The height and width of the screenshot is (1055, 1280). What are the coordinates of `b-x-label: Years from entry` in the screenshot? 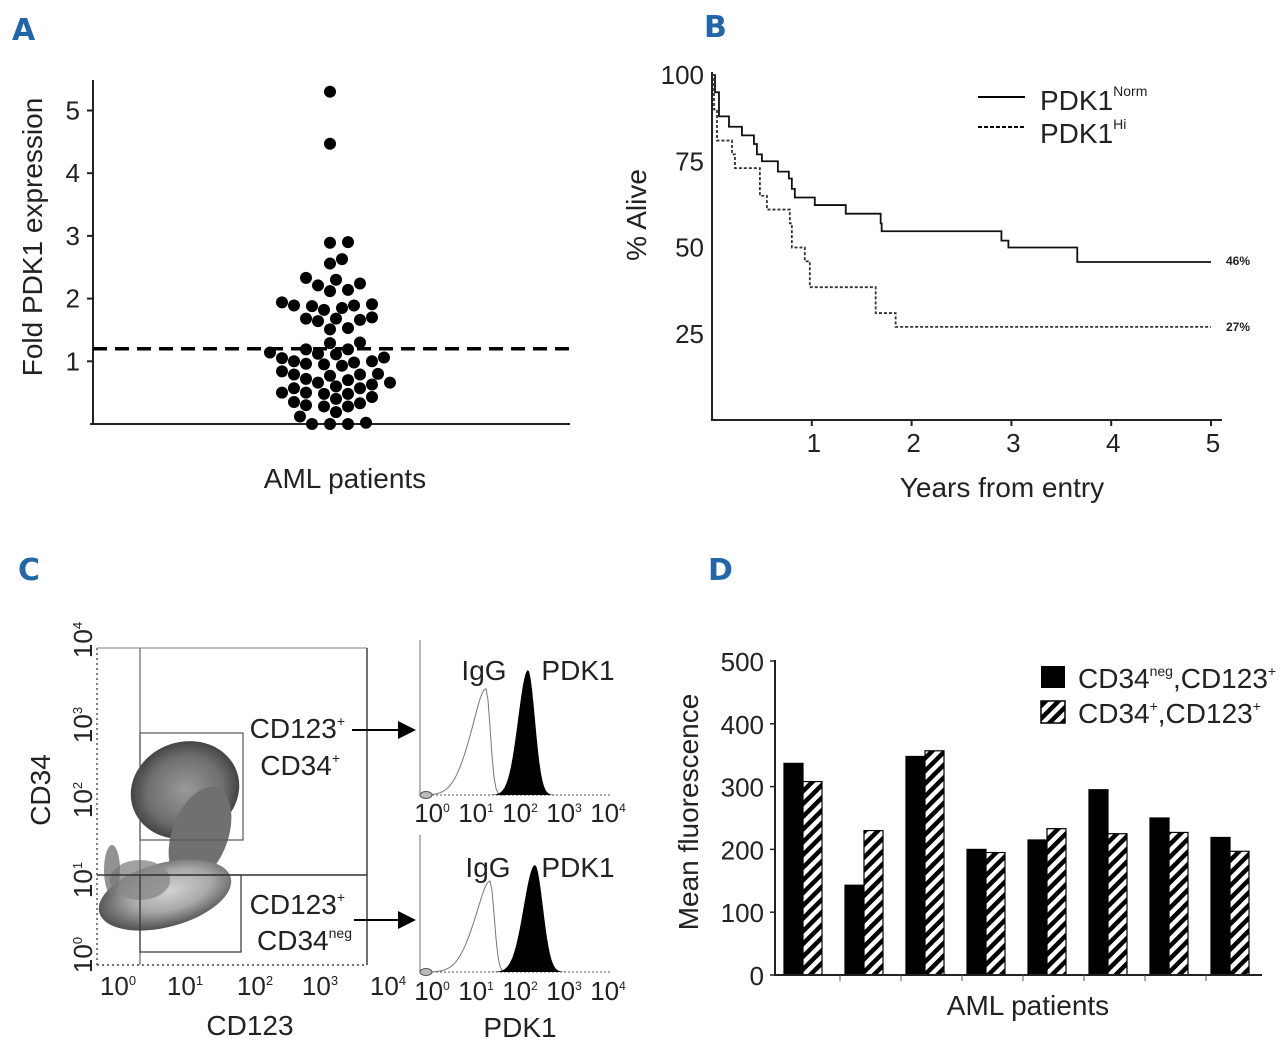 It's located at (1002, 487).